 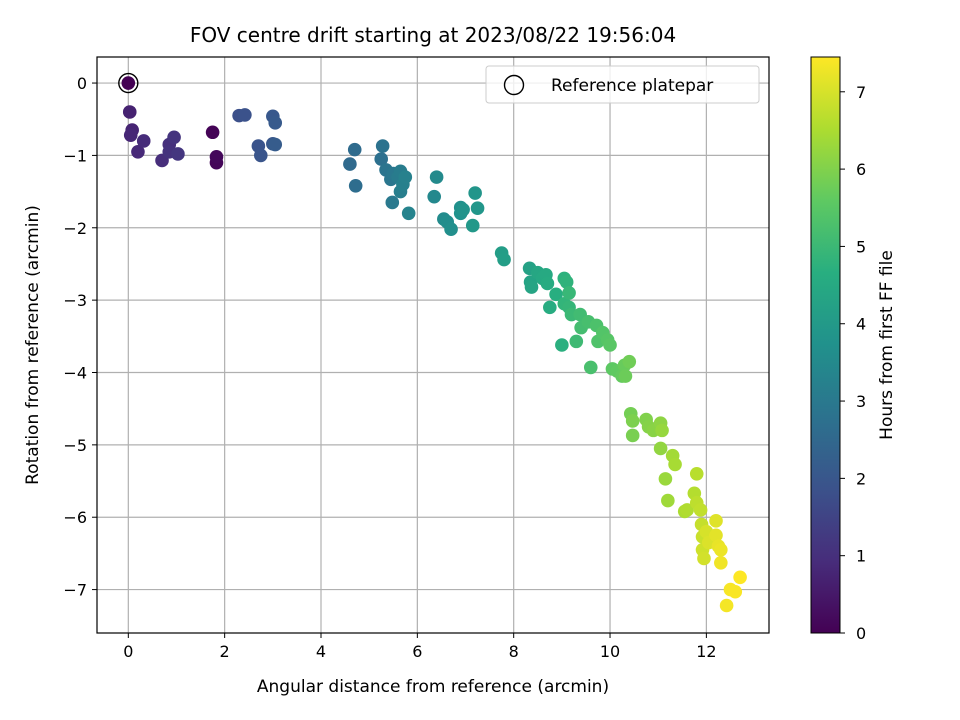 I want to click on reference-point, so click(x=128, y=83).